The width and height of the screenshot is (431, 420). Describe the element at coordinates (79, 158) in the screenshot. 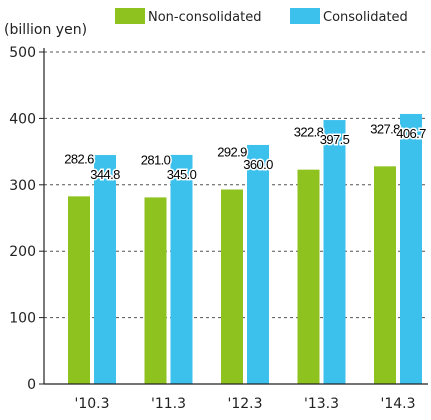

I see `data-label: 282.6` at that location.